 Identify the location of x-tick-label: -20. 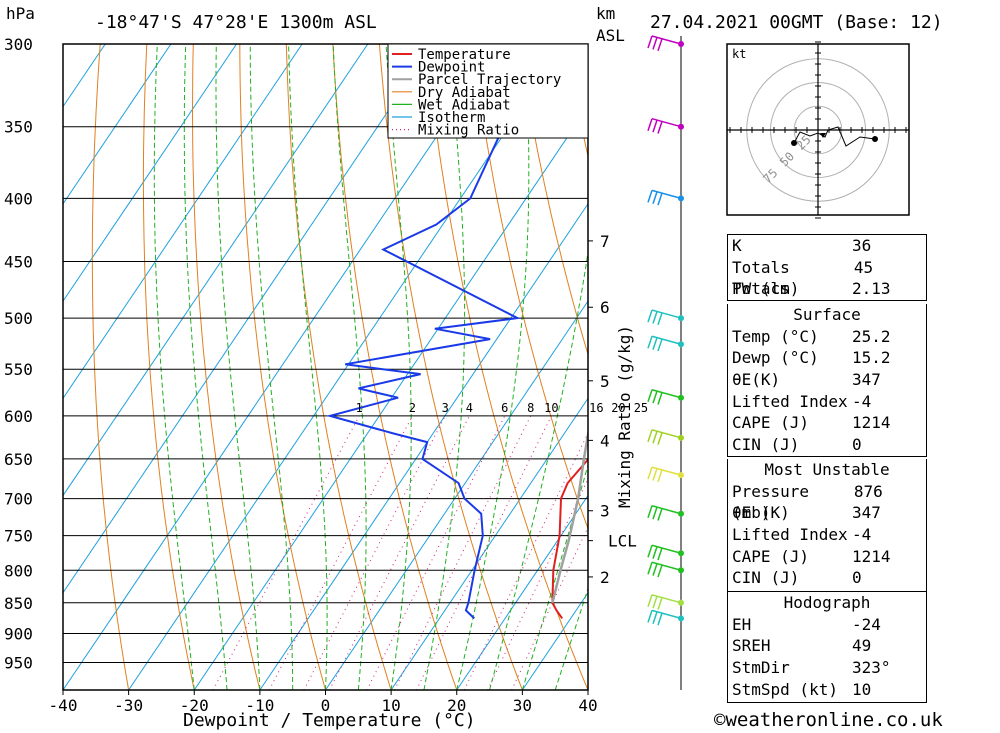
(194, 705).